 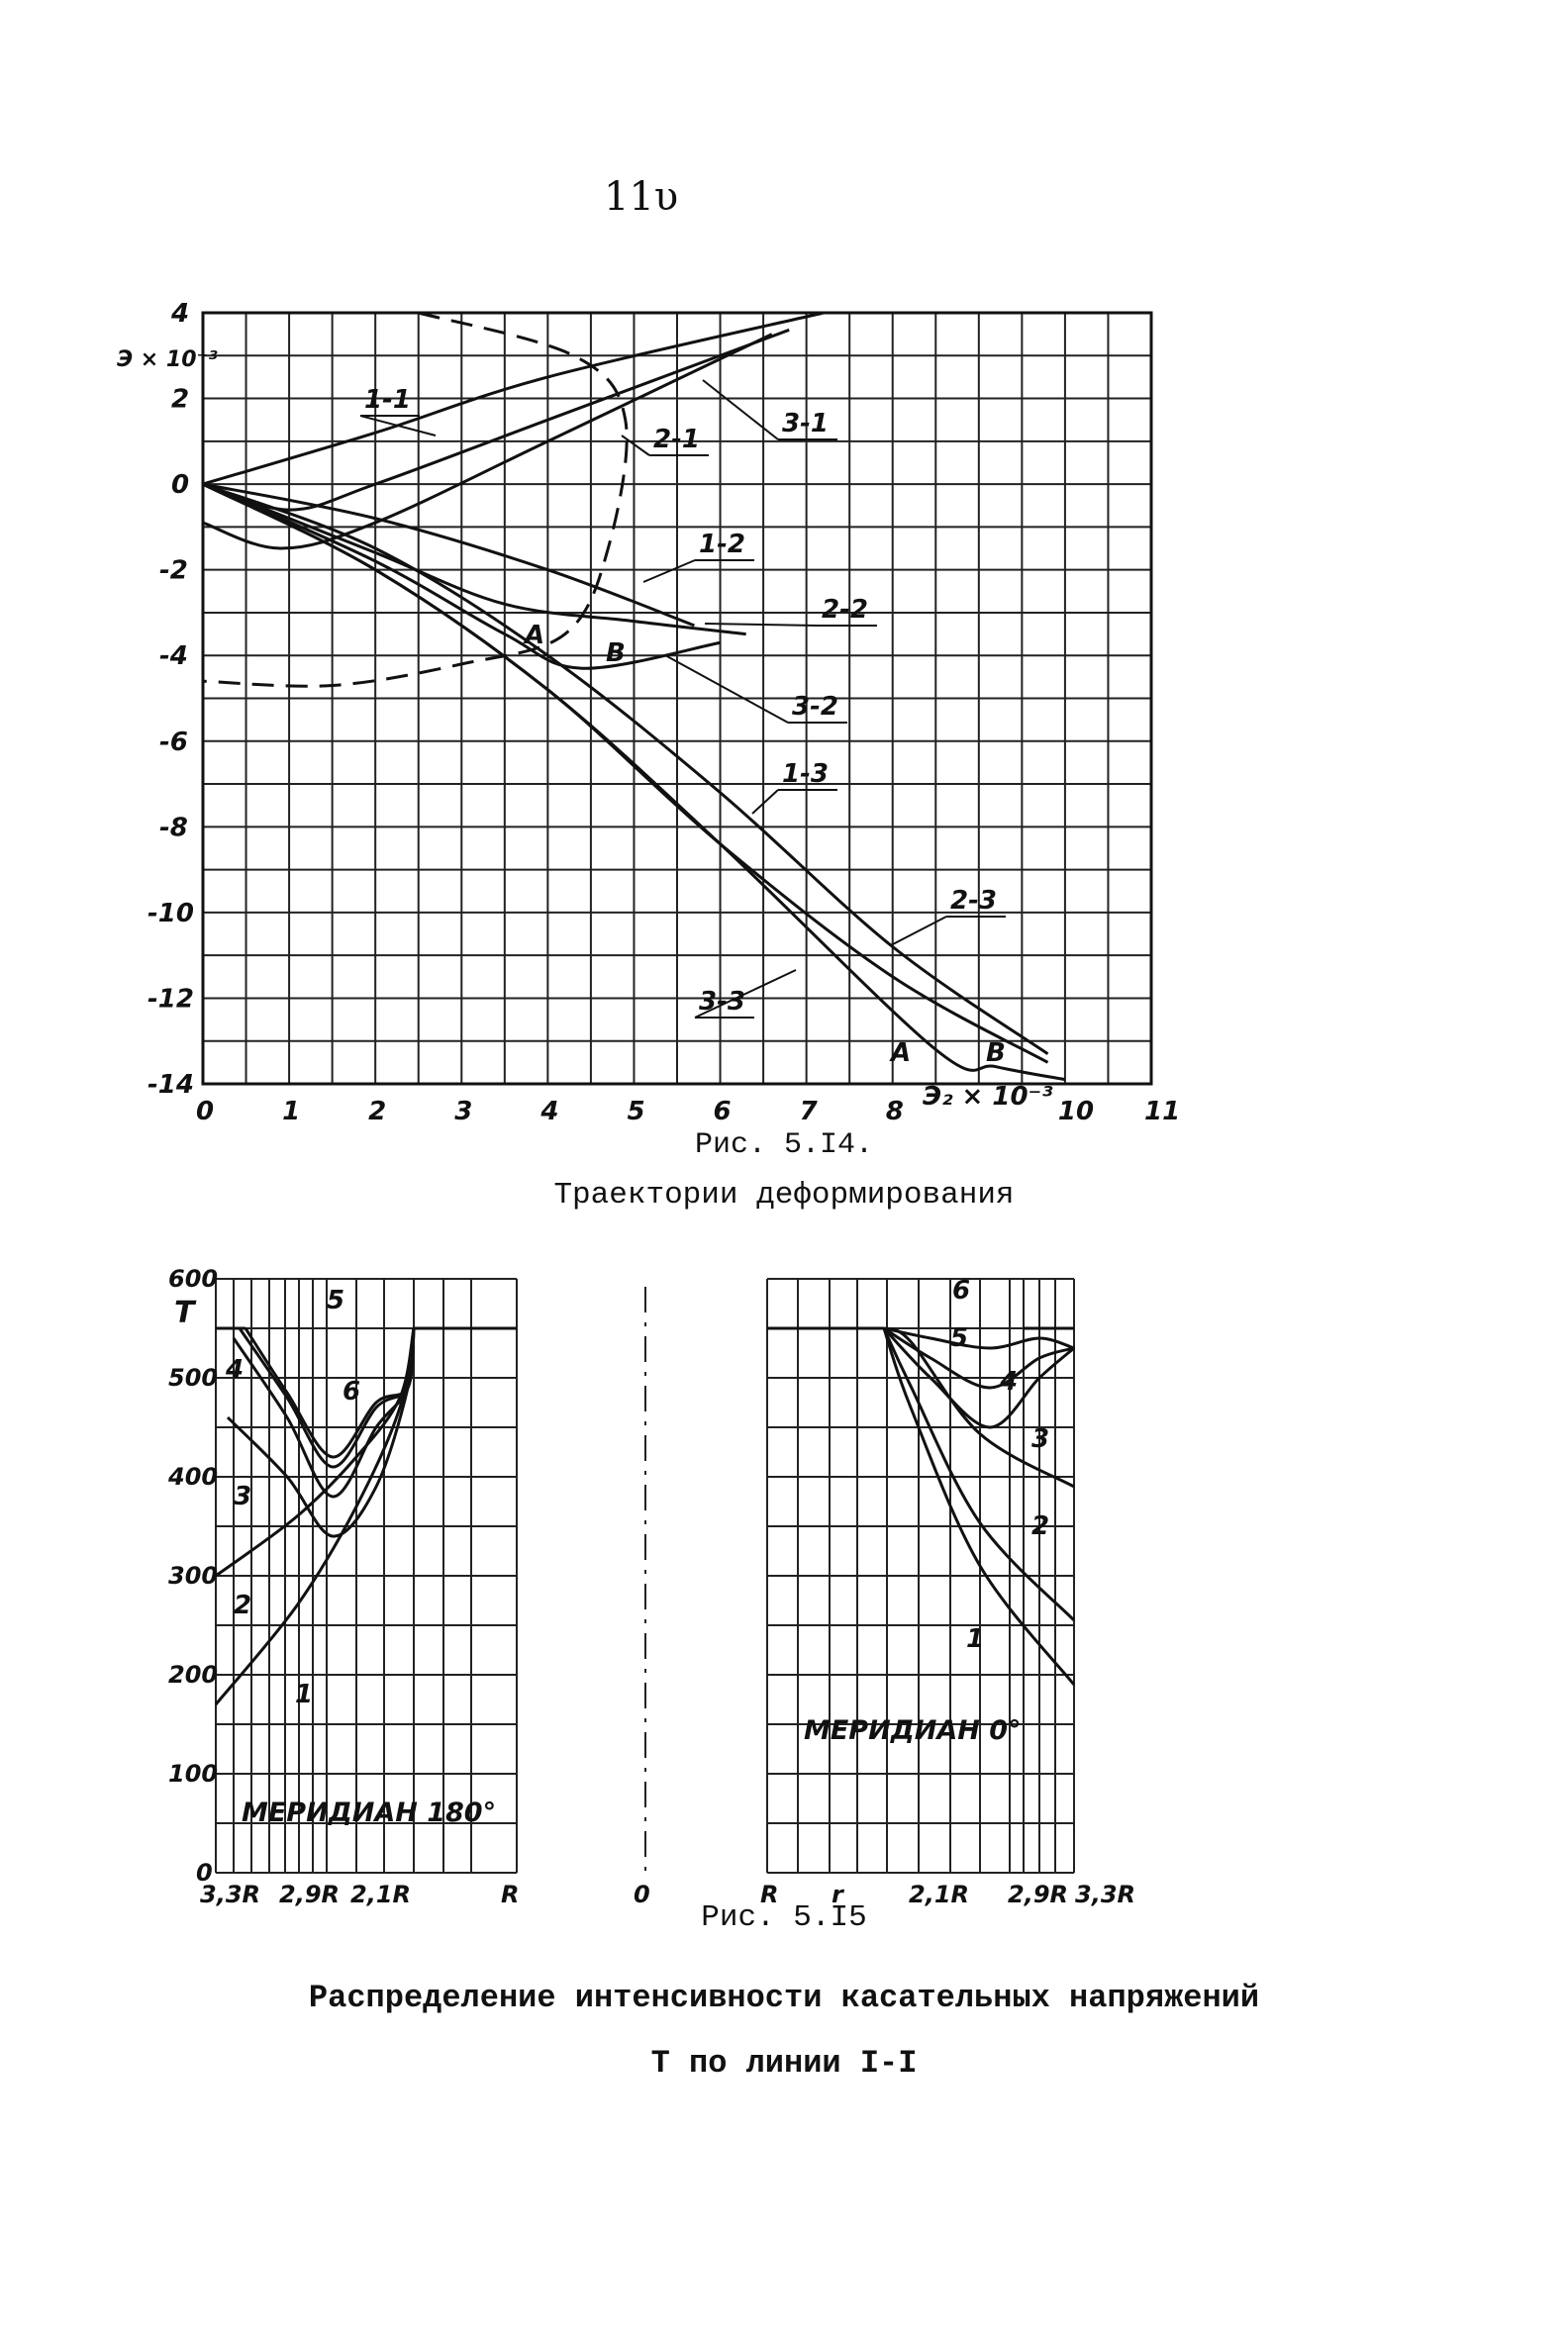 What do you see at coordinates (784, 2063) in the screenshot?
I see `figure-5-15-title-line2: T по линии I-I` at bounding box center [784, 2063].